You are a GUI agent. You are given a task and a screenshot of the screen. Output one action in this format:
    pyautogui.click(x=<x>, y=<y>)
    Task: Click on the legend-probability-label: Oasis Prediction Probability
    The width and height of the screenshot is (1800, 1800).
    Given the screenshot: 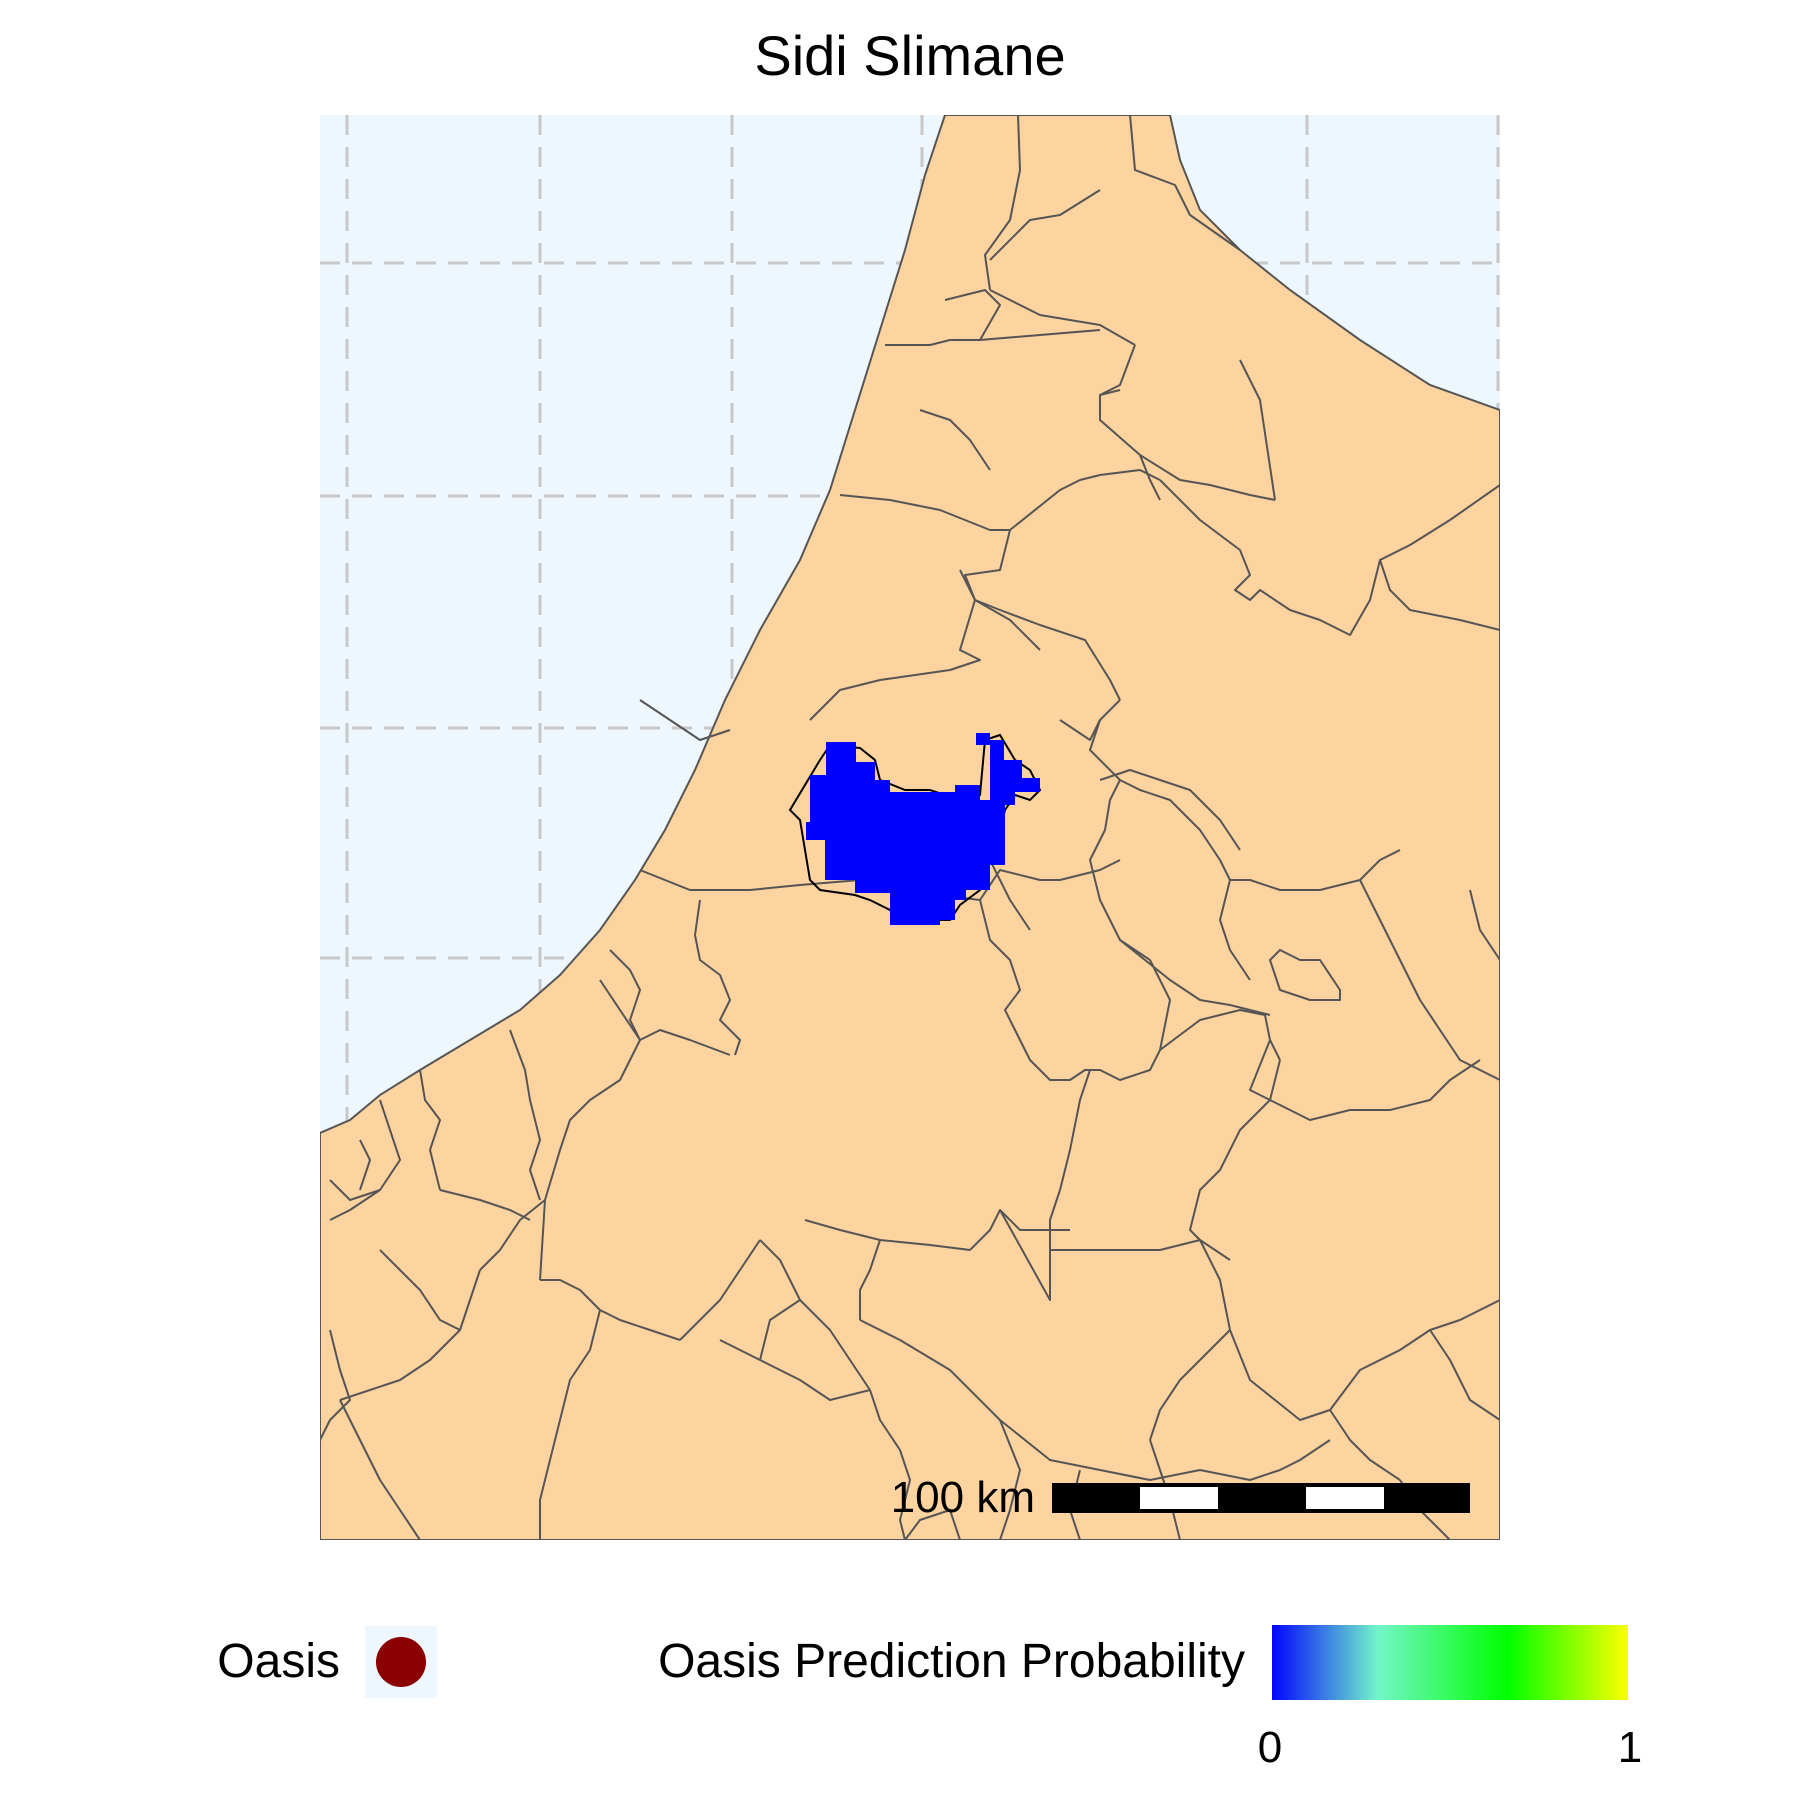 What is the action you would take?
    pyautogui.click(x=951, y=1661)
    